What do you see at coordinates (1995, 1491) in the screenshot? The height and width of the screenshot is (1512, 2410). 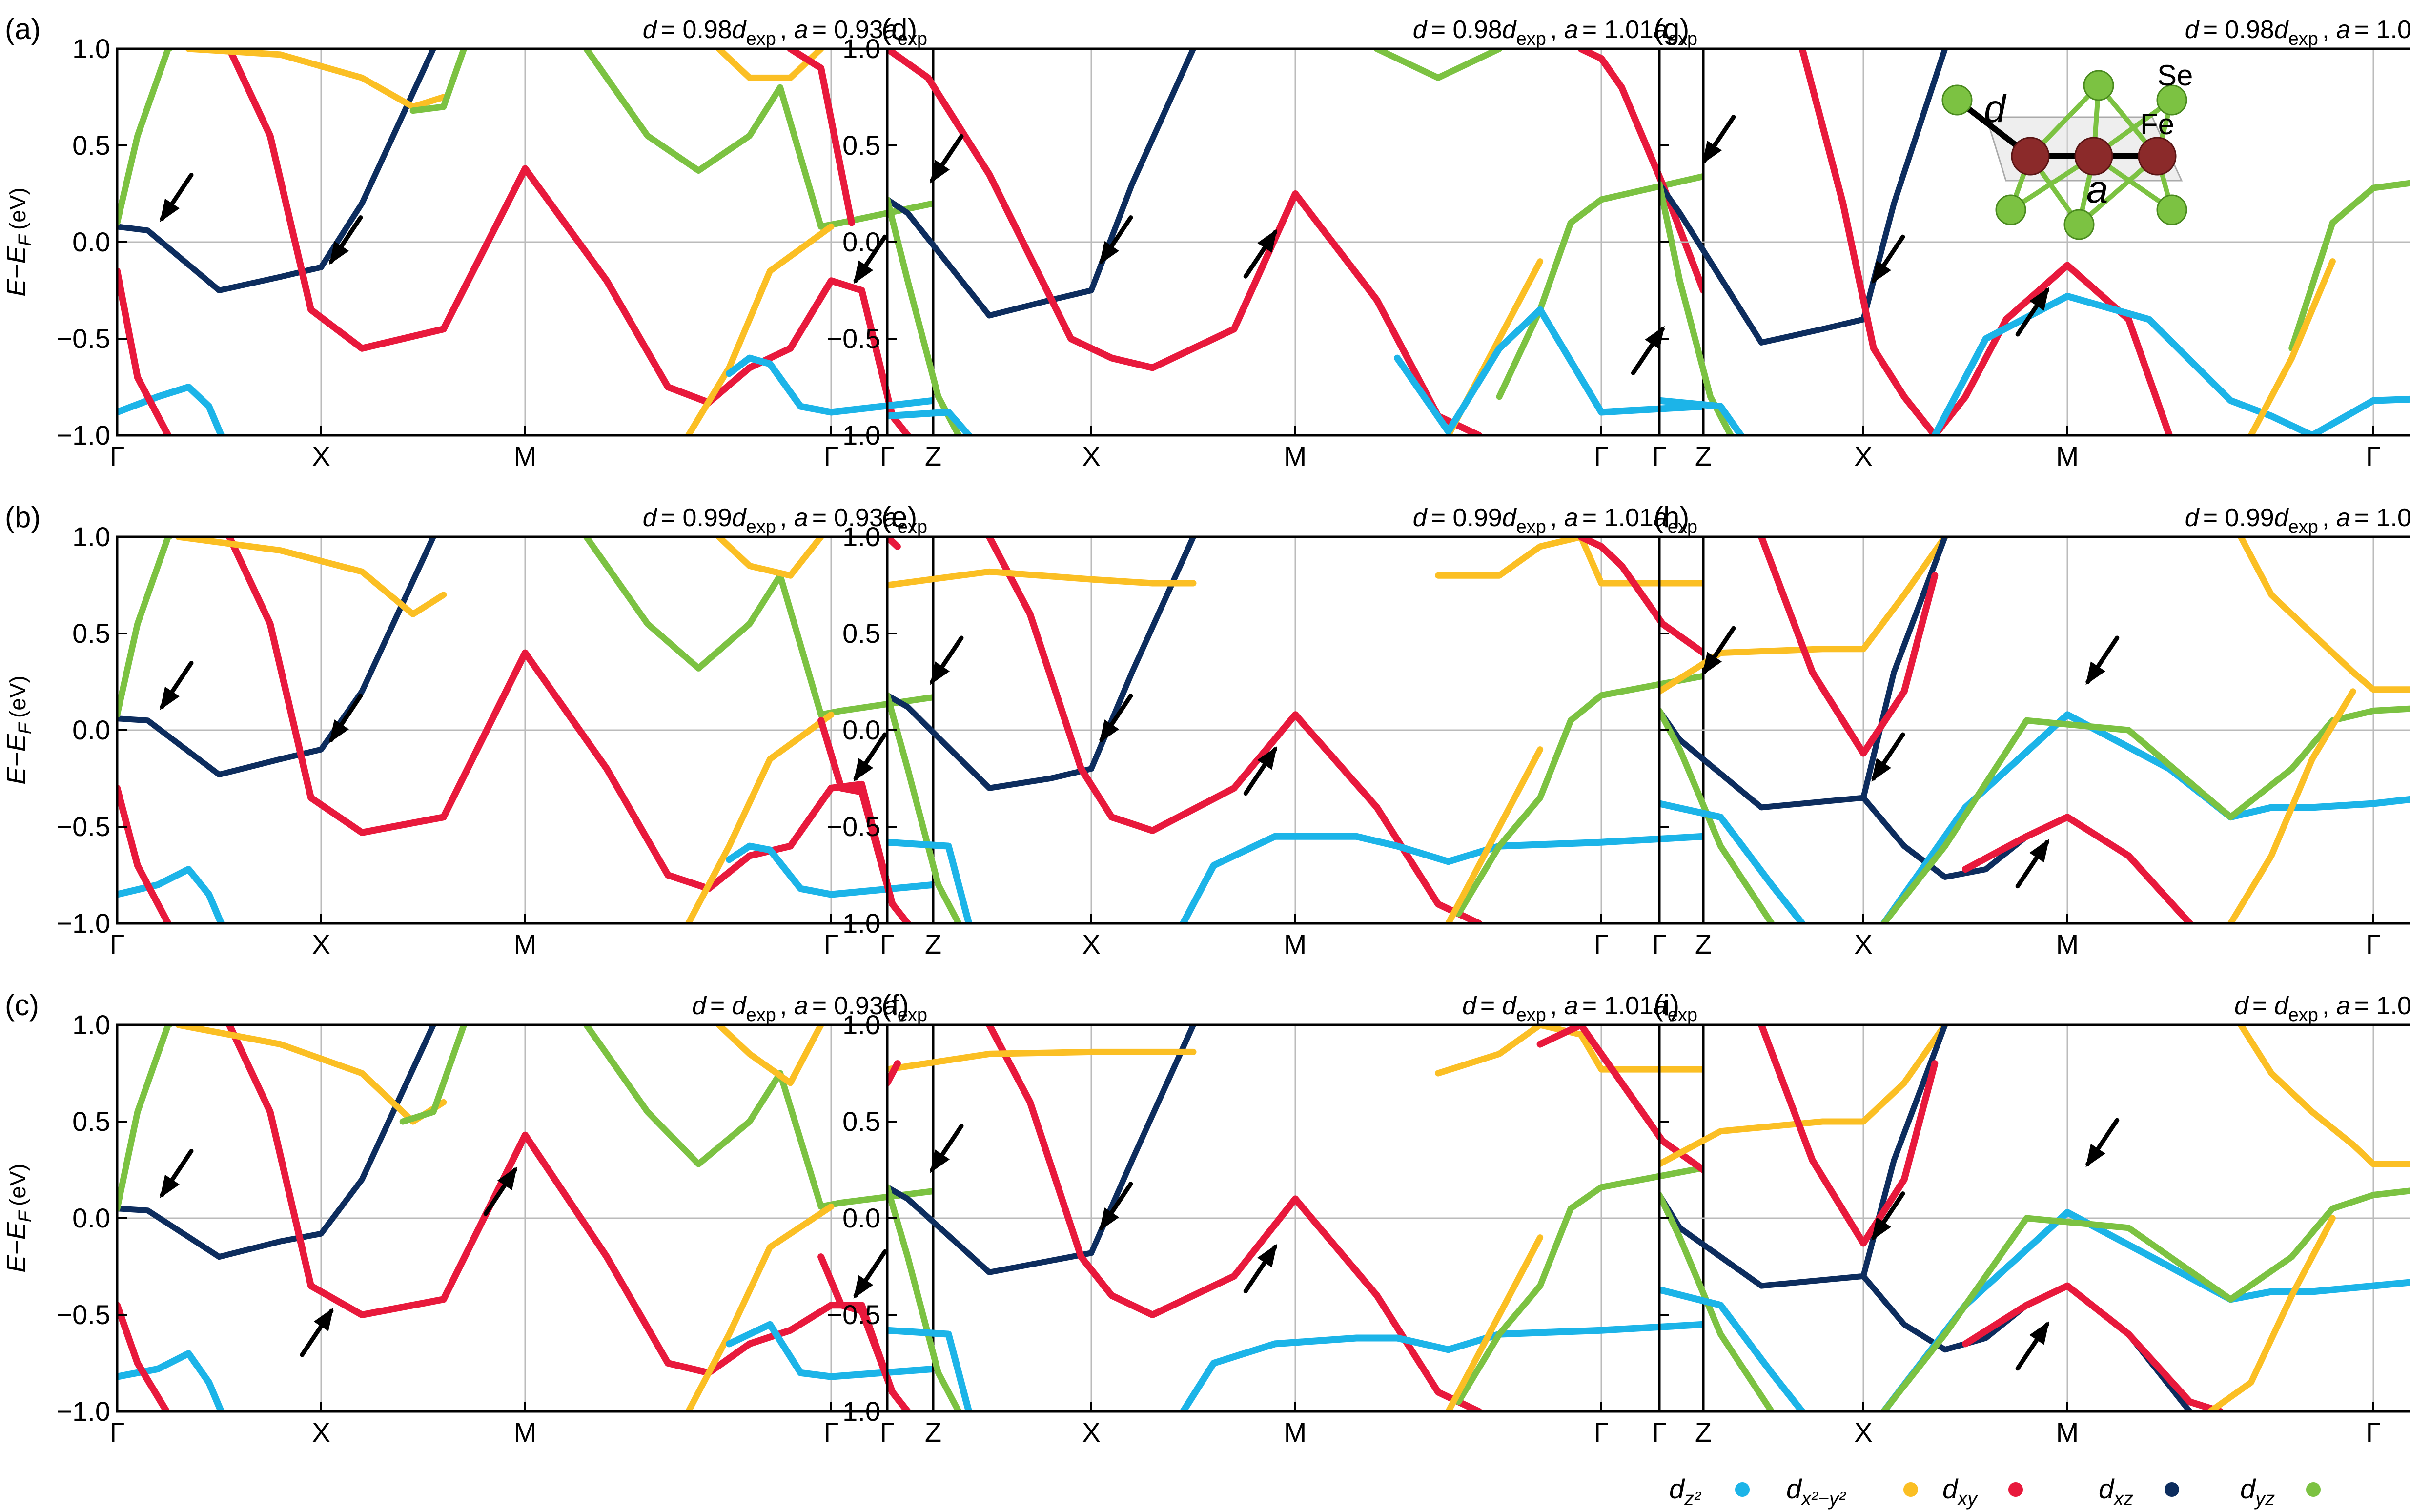 I see `orbital-legend: dz² dx²−y² dxy dxz dyz` at bounding box center [1995, 1491].